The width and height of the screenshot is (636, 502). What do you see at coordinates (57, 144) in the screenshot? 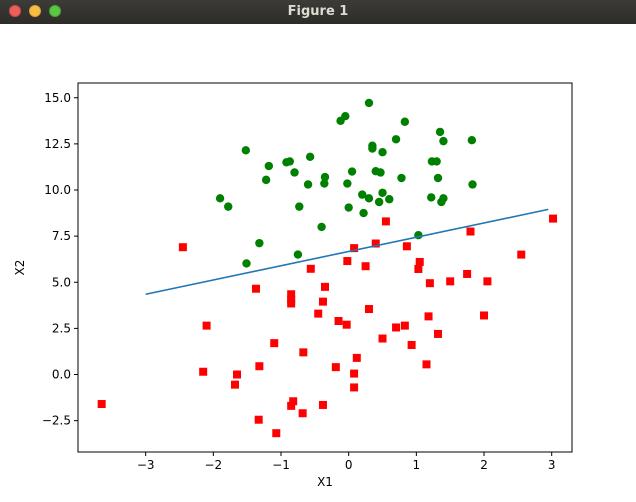
I see `y-tick-label: 12.5` at bounding box center [57, 144].